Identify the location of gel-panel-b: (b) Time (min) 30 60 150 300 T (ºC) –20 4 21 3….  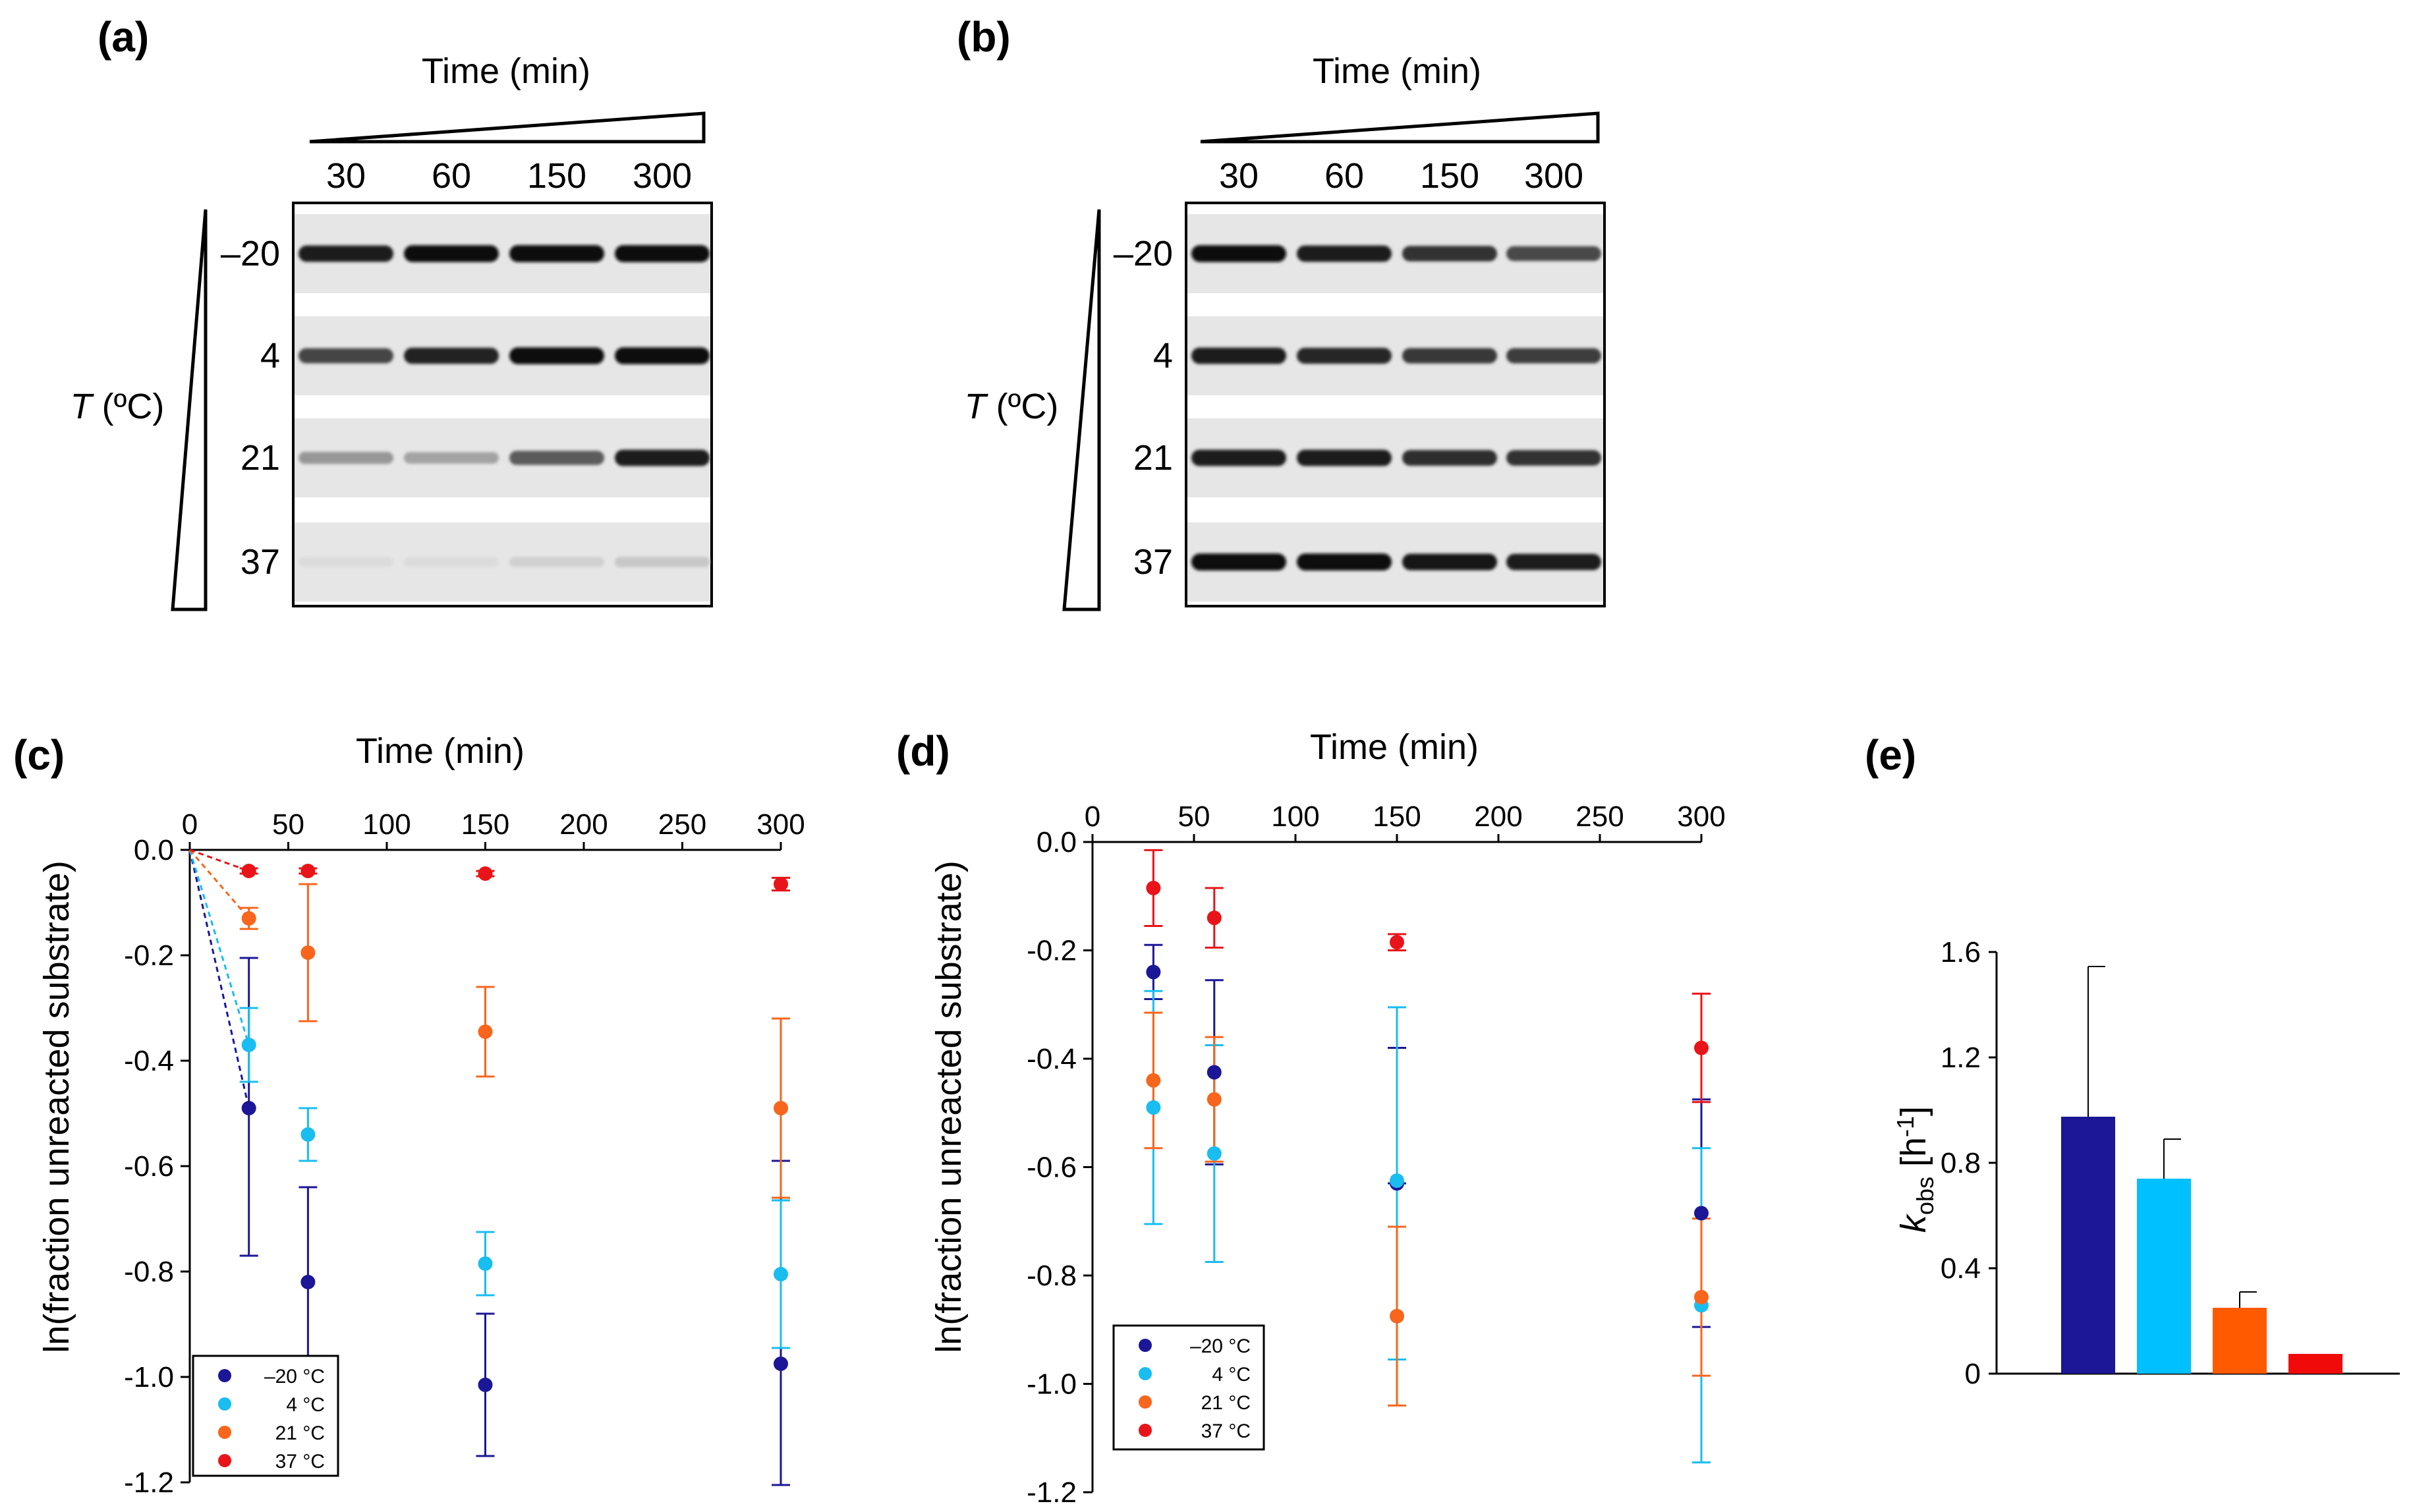
(1281, 312).